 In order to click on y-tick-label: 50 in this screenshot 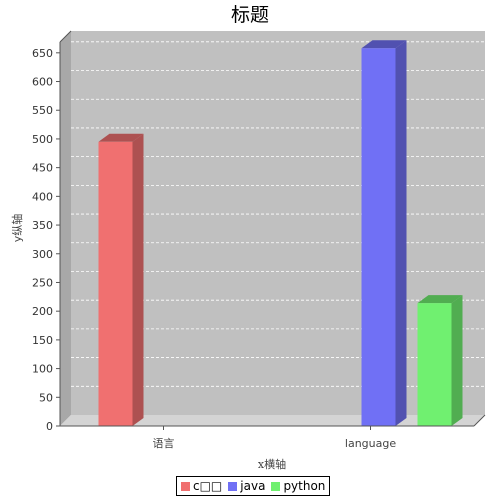, I will do `click(46, 397)`.